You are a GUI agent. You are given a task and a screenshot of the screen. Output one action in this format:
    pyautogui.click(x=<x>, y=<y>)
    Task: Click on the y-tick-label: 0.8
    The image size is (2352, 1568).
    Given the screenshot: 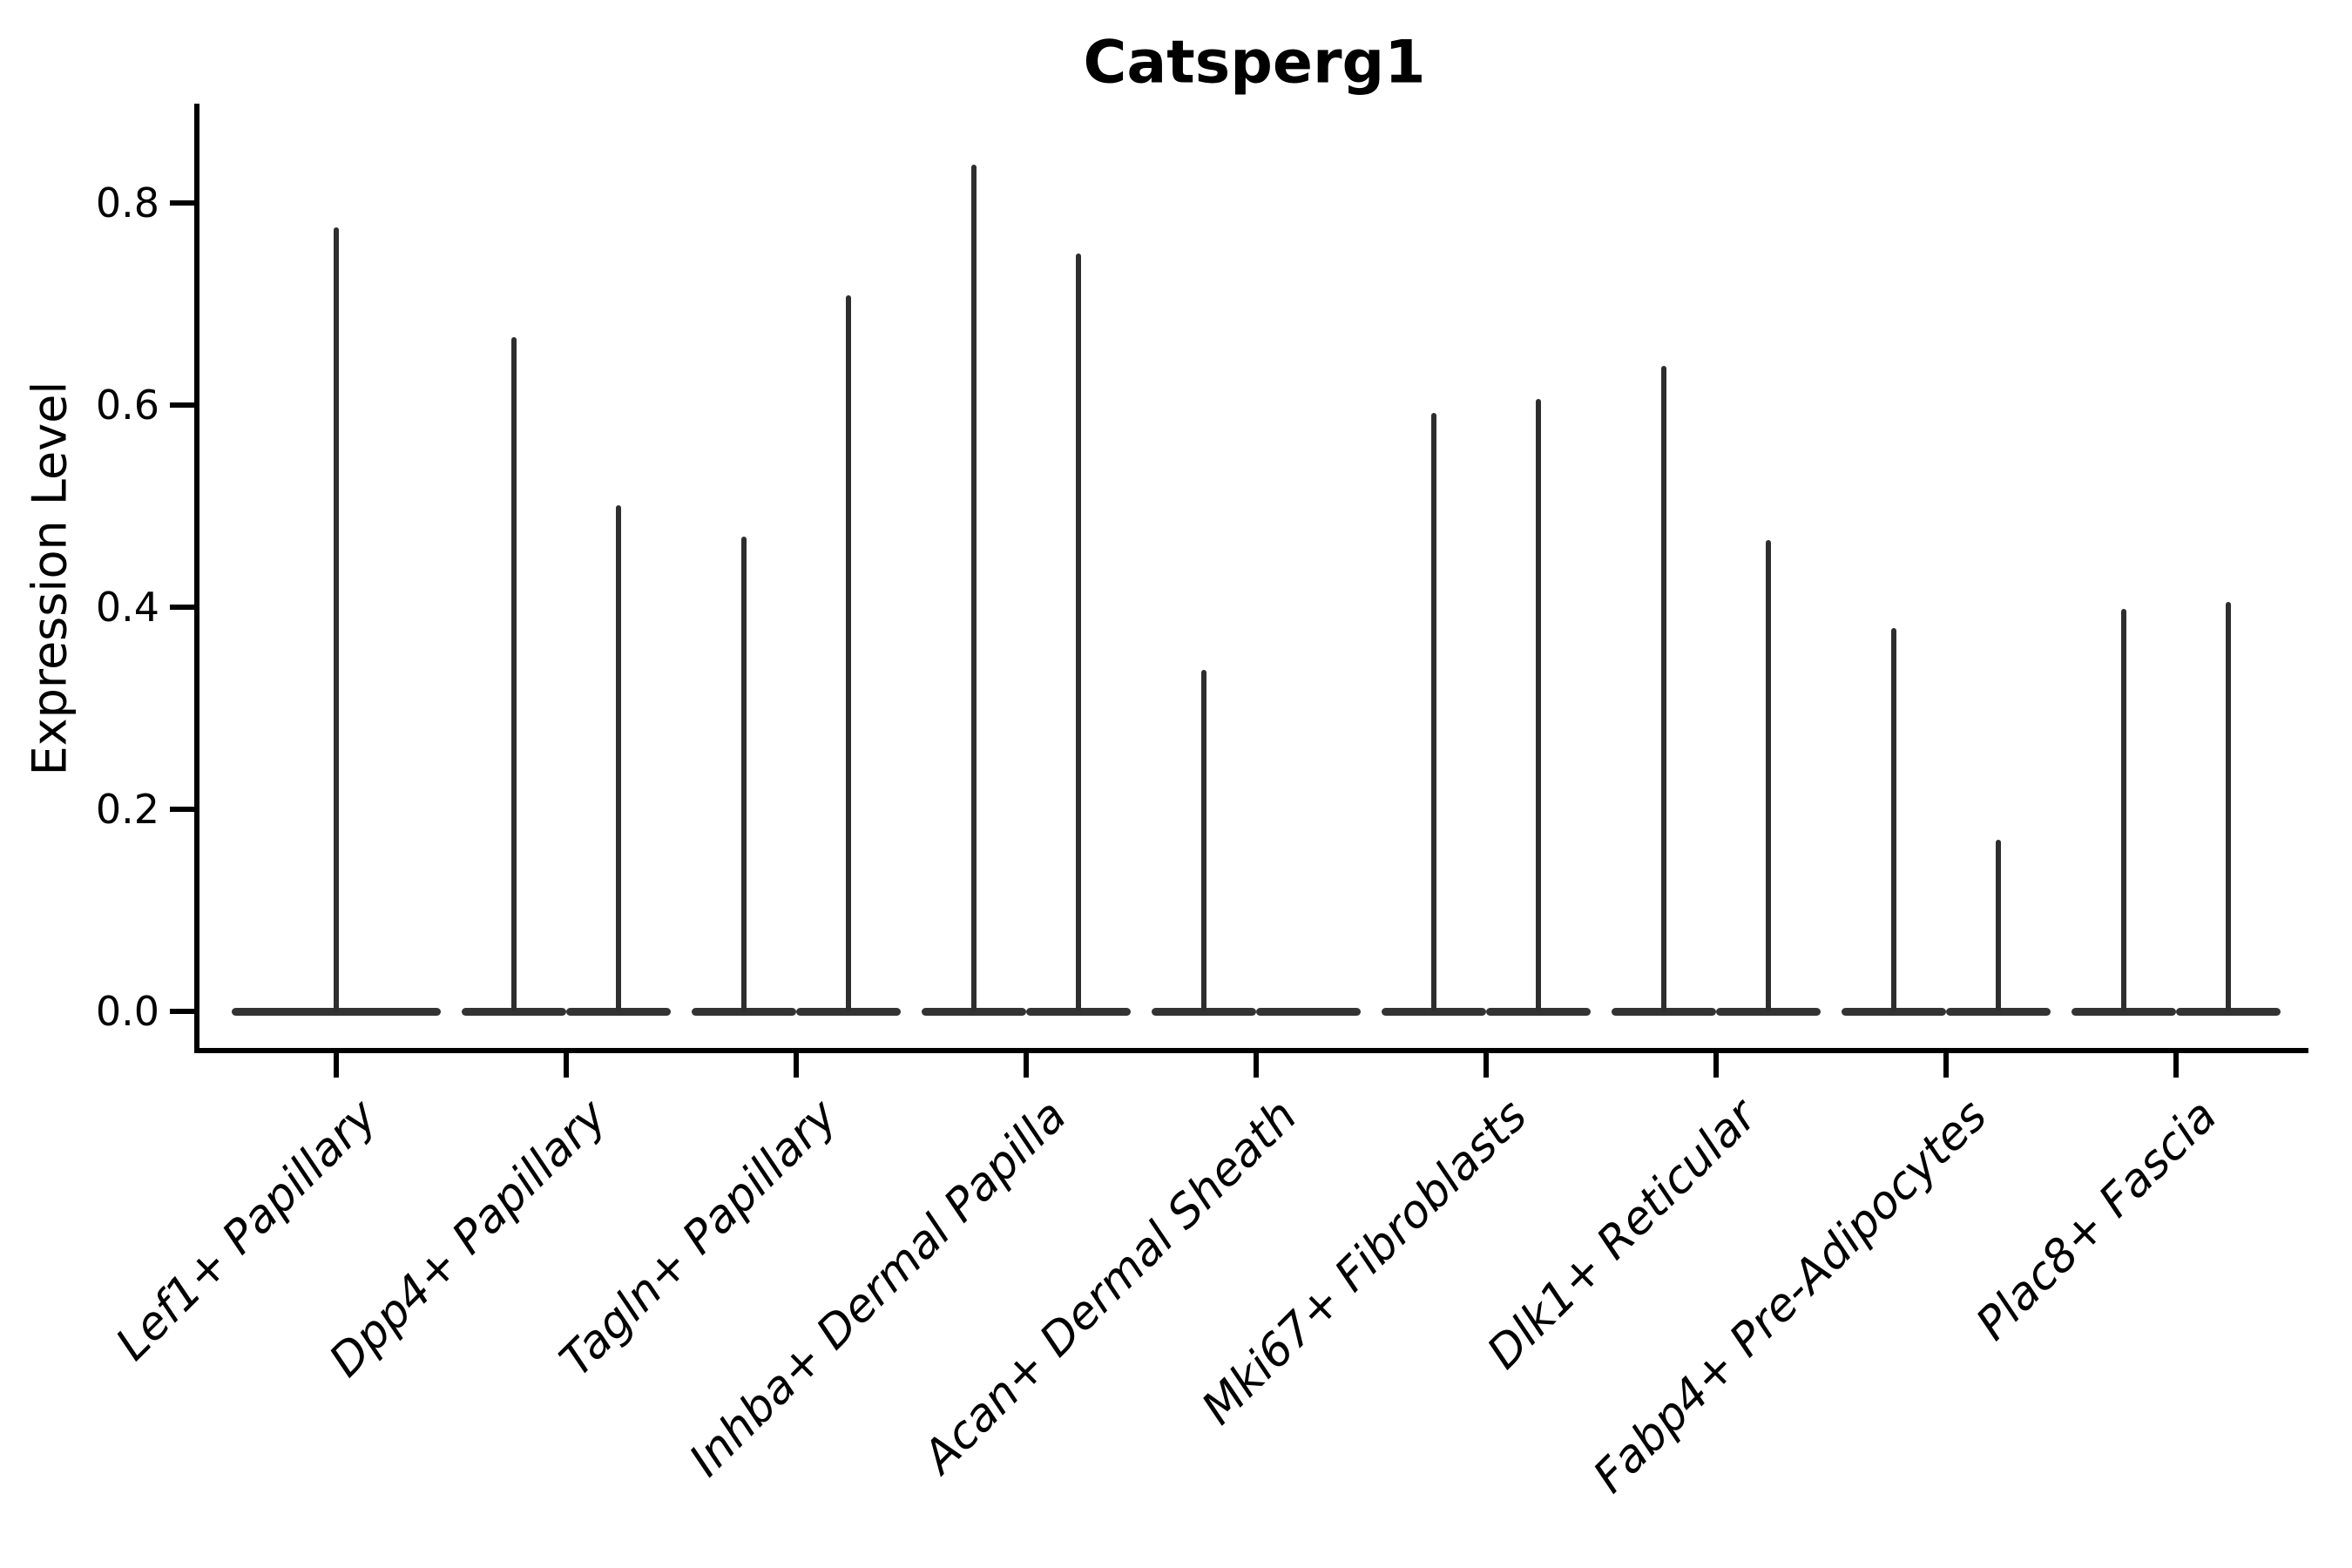 What is the action you would take?
    pyautogui.click(x=127, y=202)
    